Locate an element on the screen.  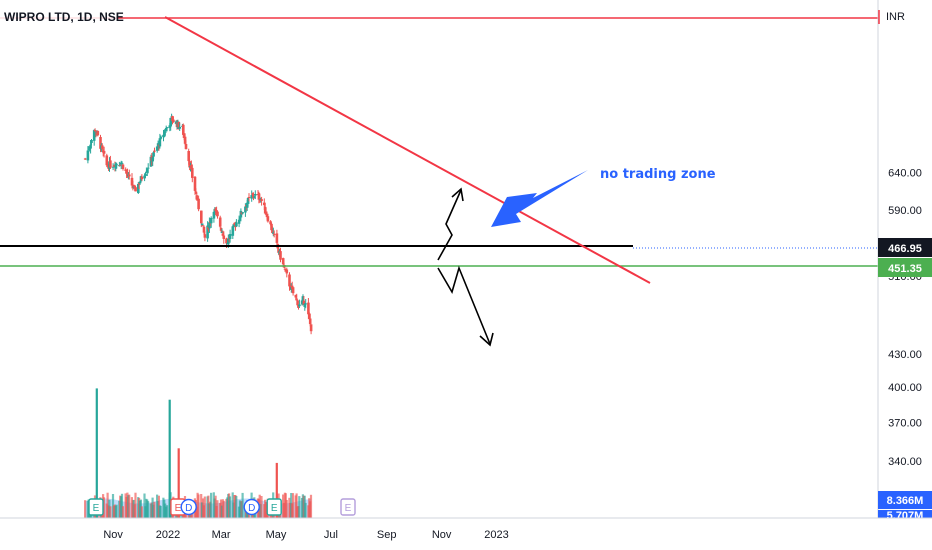
bounce-scenario-arrow is located at coordinates (449, 225).